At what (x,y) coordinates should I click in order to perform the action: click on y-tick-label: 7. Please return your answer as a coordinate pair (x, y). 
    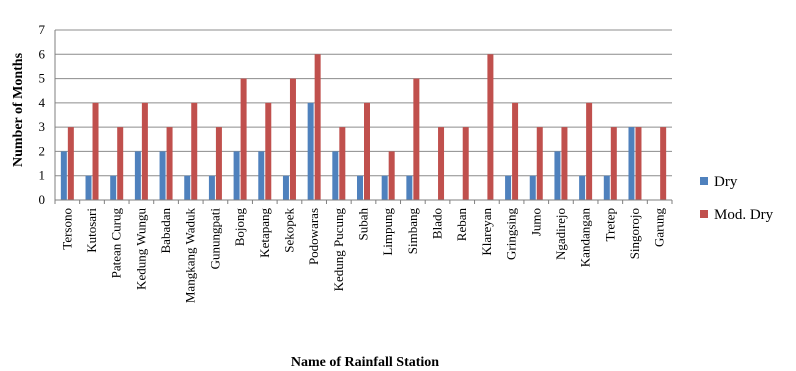
    Looking at the image, I should click on (42, 29).